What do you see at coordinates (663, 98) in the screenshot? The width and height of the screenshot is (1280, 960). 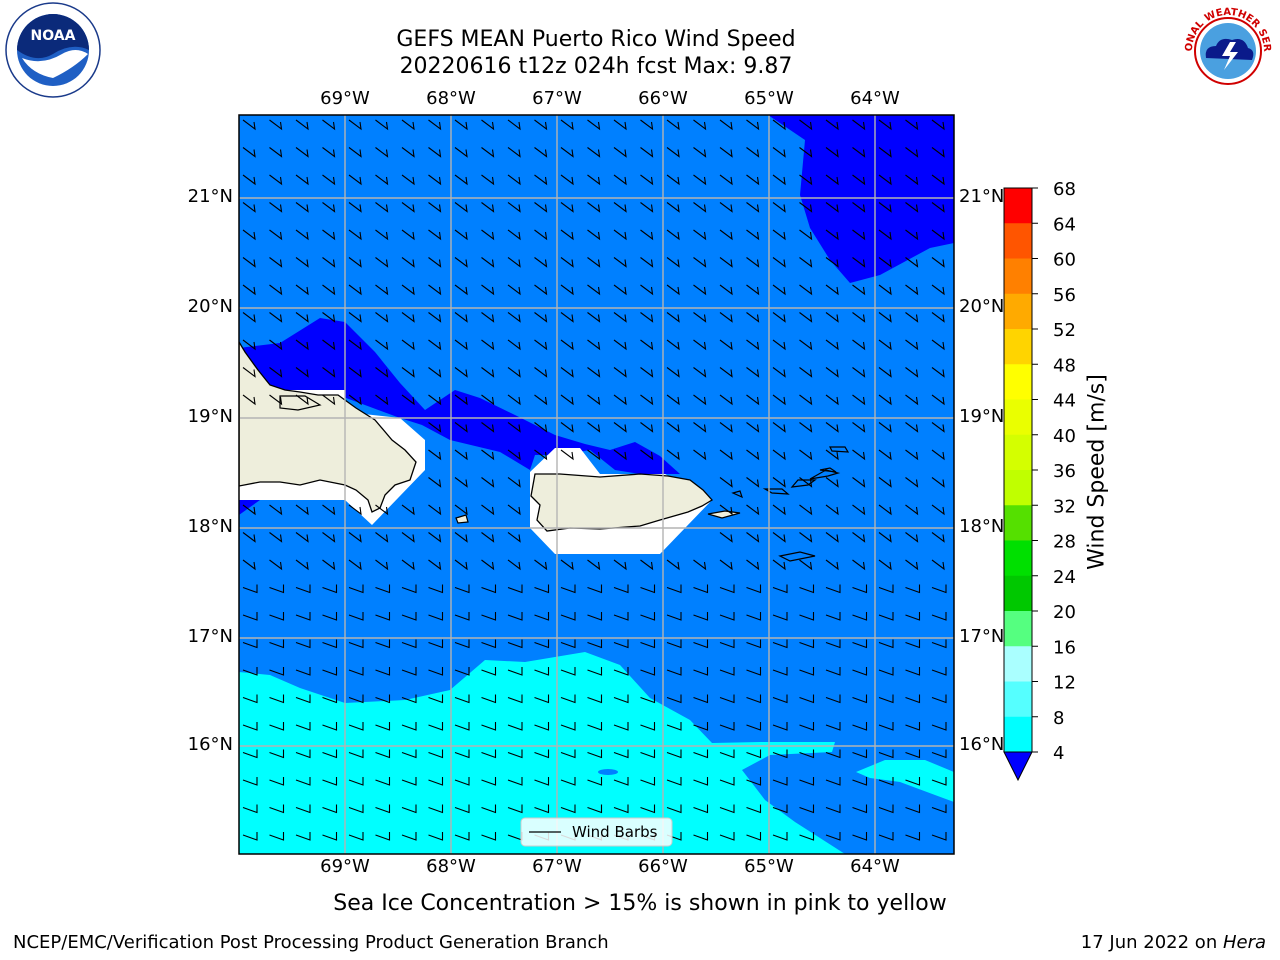 I see `longitude-label-top: 66°W` at bounding box center [663, 98].